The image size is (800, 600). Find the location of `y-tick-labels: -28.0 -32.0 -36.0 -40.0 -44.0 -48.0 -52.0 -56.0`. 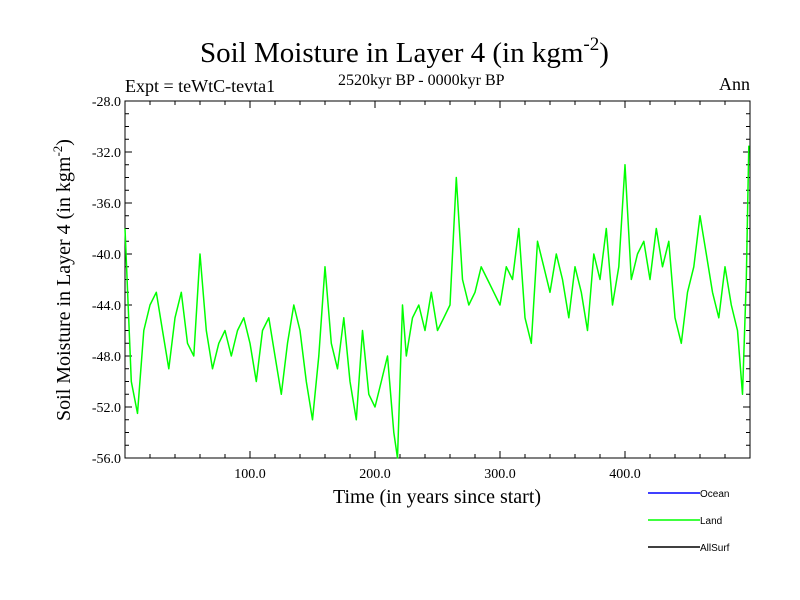

y-tick-labels: -28.0 -32.0 -36.0 -40.0 -44.0 -48.0 -52.0 -56.0 is located at coordinates (106, 281).